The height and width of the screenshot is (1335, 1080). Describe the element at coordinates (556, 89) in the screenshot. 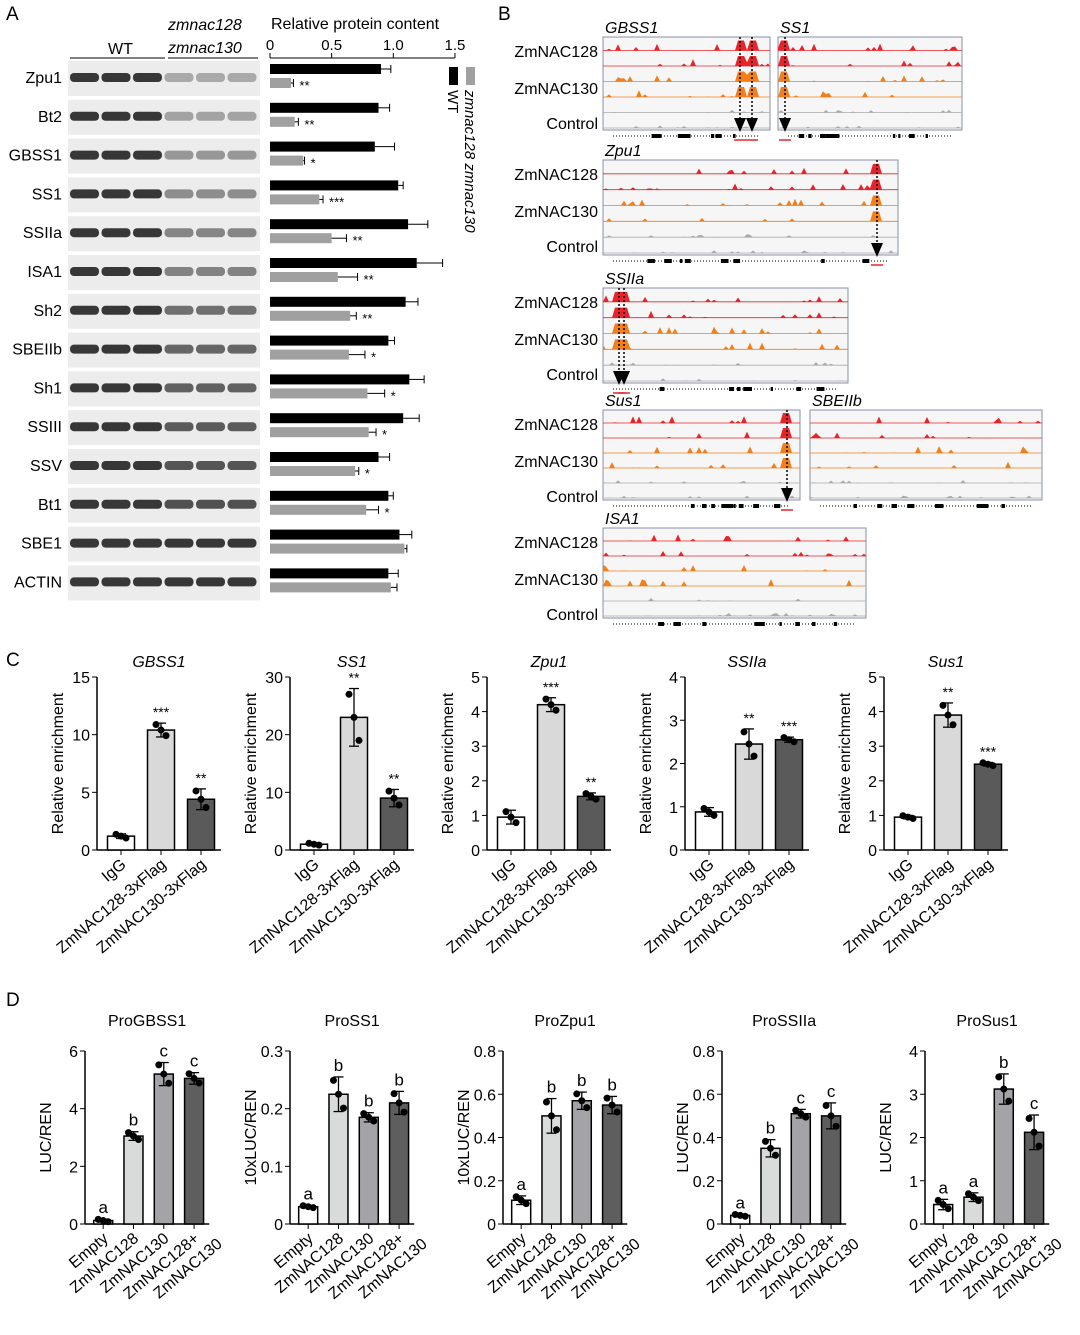

I see `track-label-zmnac130: ZmNAC130` at that location.